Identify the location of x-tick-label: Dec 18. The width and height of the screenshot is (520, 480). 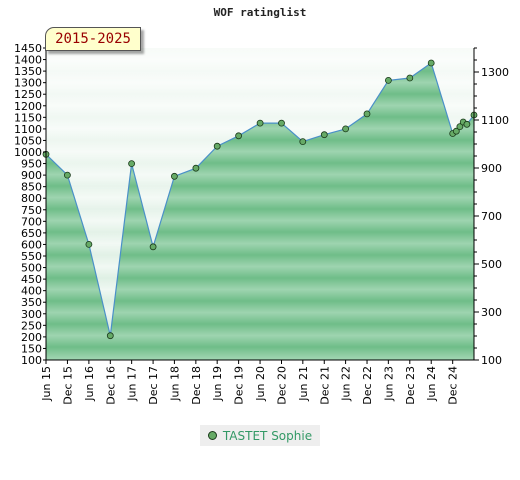
(196, 385).